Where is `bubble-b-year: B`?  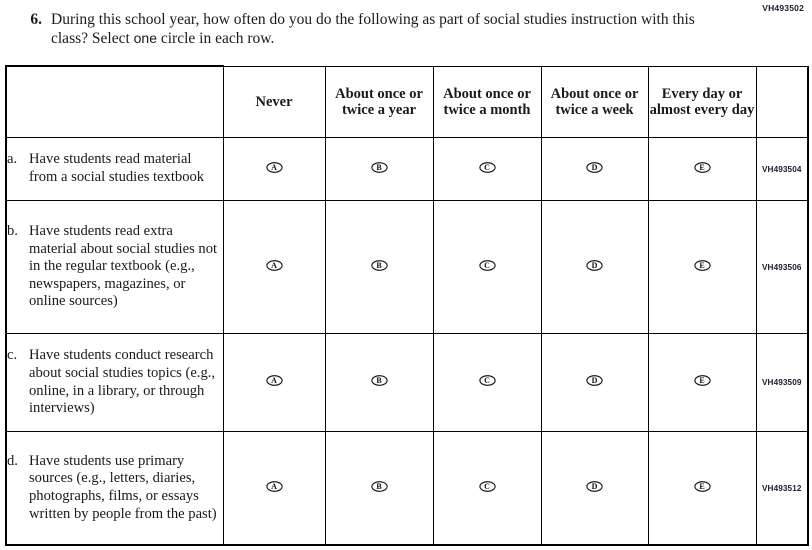 bubble-b-year: B is located at coordinates (379, 267).